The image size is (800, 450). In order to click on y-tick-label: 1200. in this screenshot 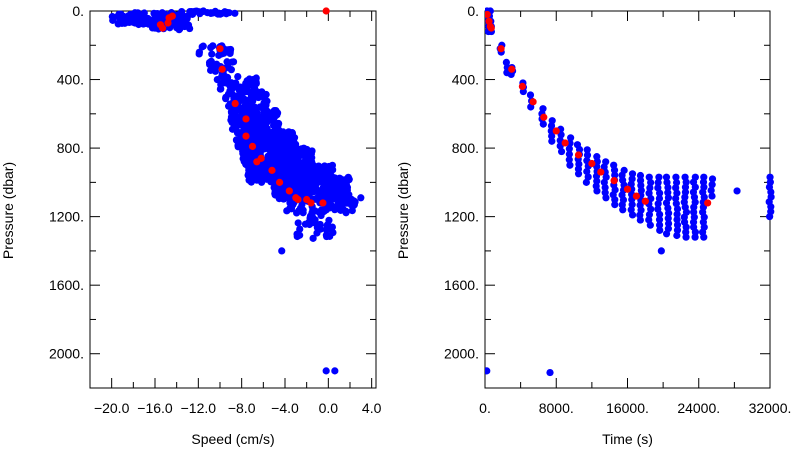, I will do `click(461, 217)`.